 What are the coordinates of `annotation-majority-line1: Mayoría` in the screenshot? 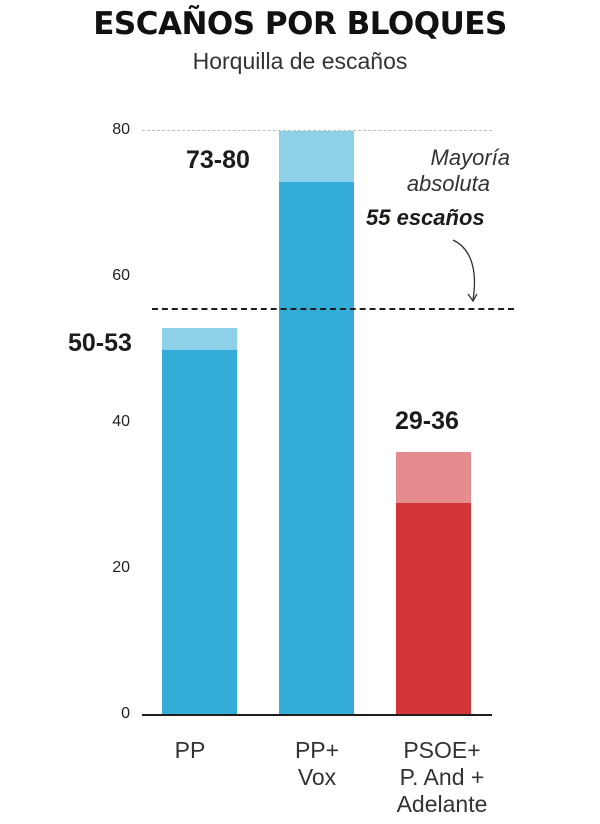 It's located at (470, 157).